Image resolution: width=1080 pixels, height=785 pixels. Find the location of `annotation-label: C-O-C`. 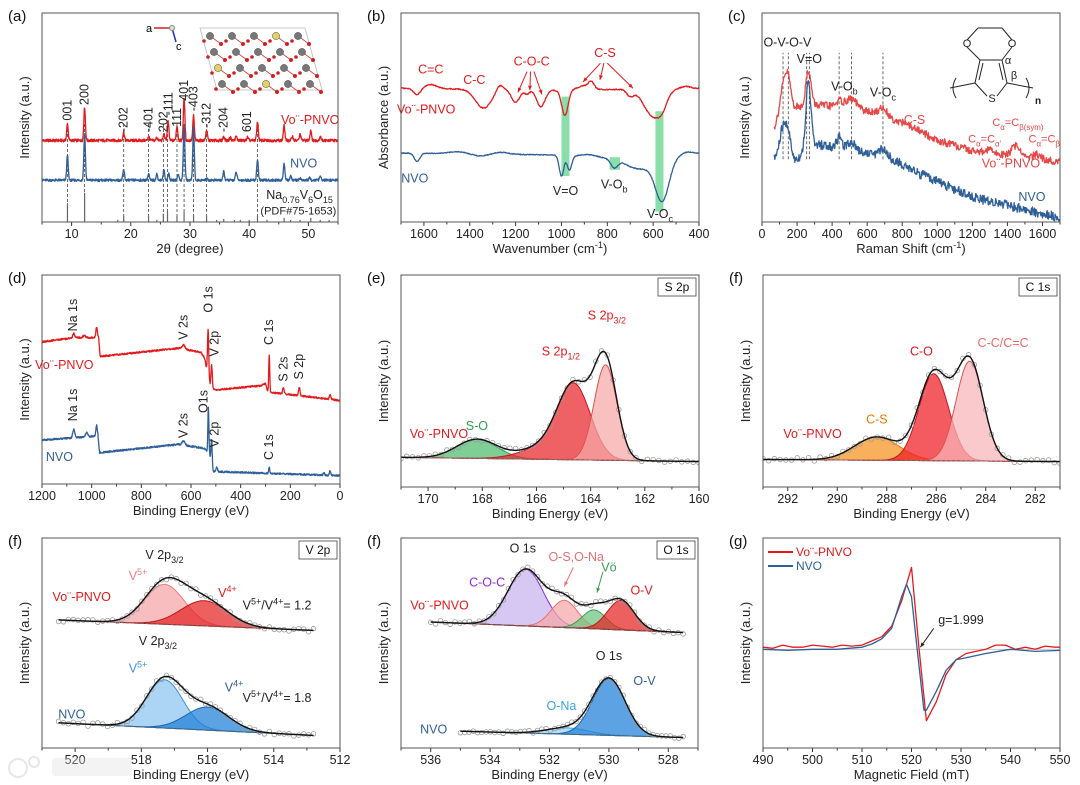

annotation-label: C-O-C is located at coordinates (487, 582).